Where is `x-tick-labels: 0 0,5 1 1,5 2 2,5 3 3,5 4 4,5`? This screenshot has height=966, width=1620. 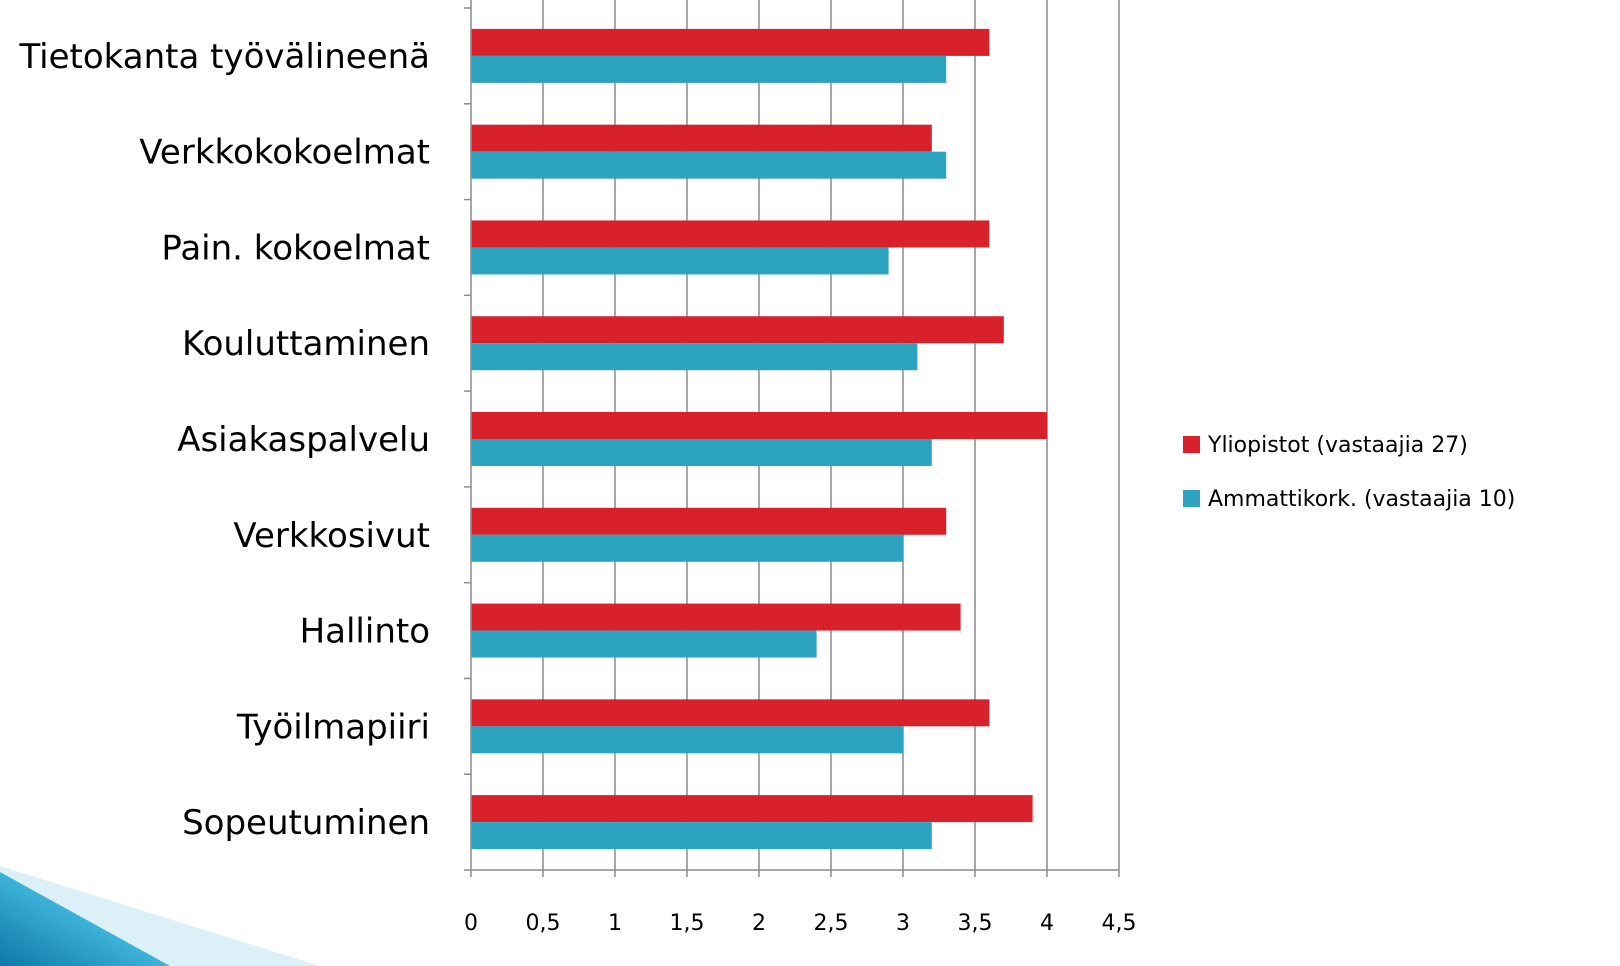 x-tick-labels: 0 0,5 1 1,5 2 2,5 3 3,5 4 4,5 is located at coordinates (800, 923).